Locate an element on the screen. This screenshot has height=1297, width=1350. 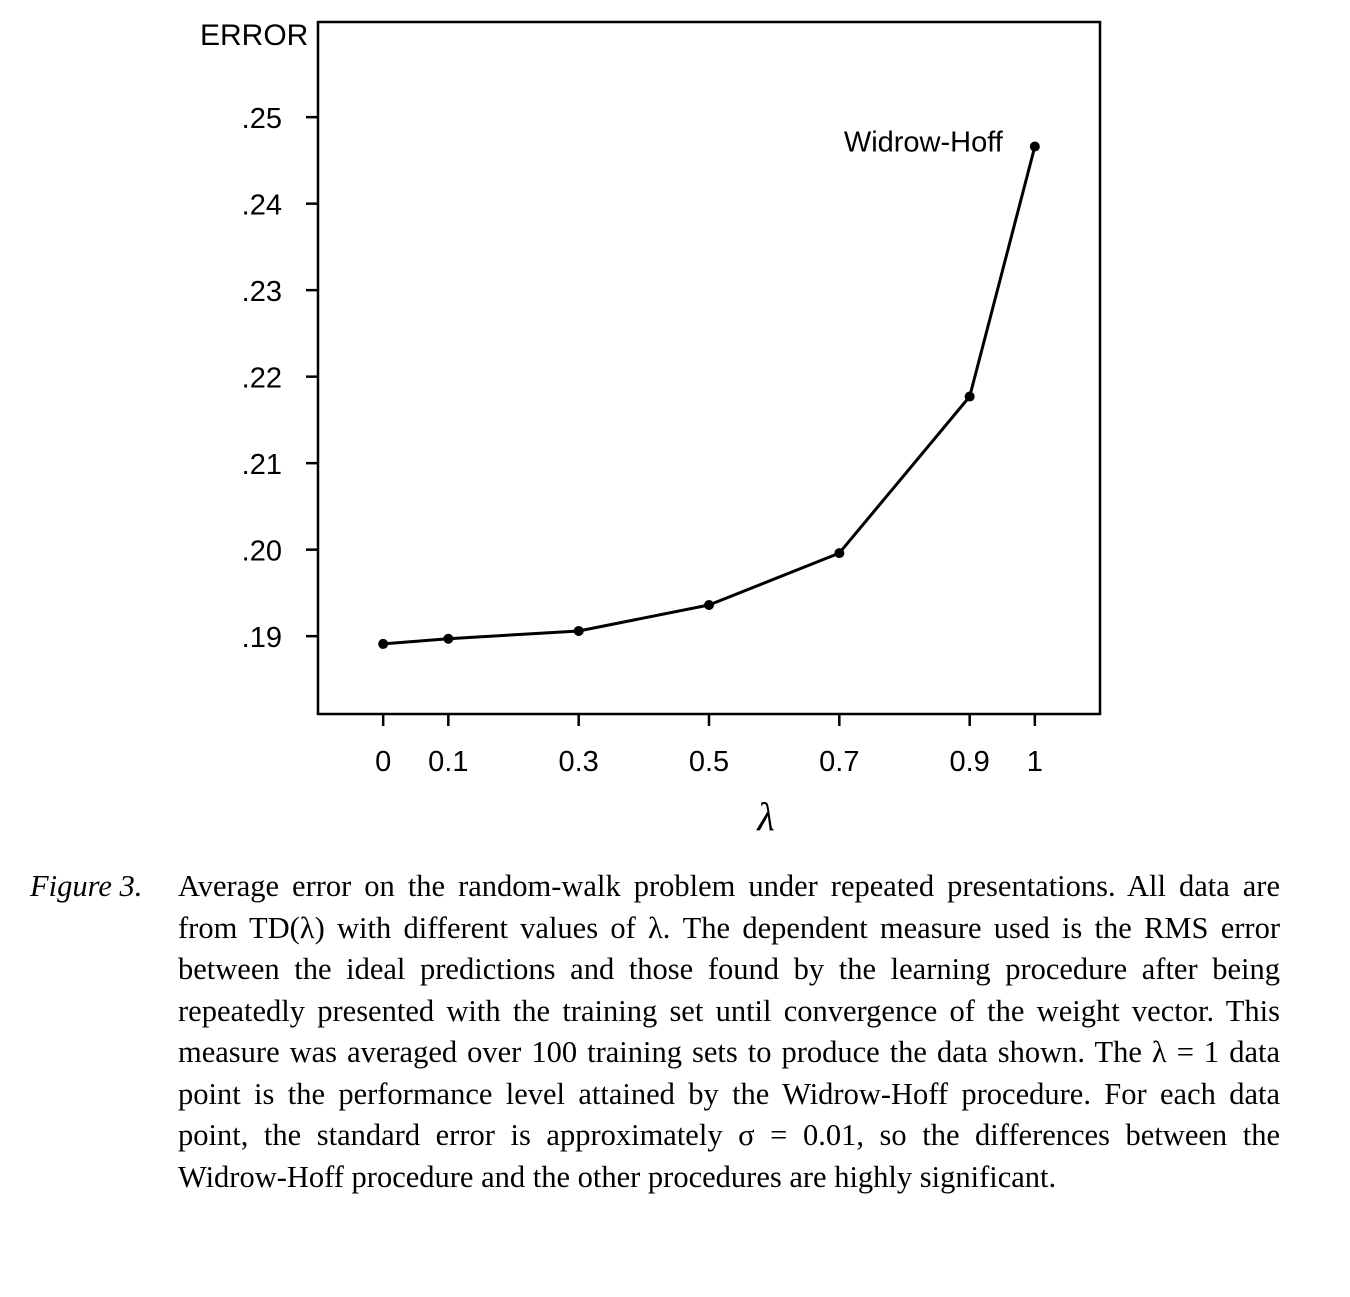
y-tick-label: .25 is located at coordinates (262, 119).